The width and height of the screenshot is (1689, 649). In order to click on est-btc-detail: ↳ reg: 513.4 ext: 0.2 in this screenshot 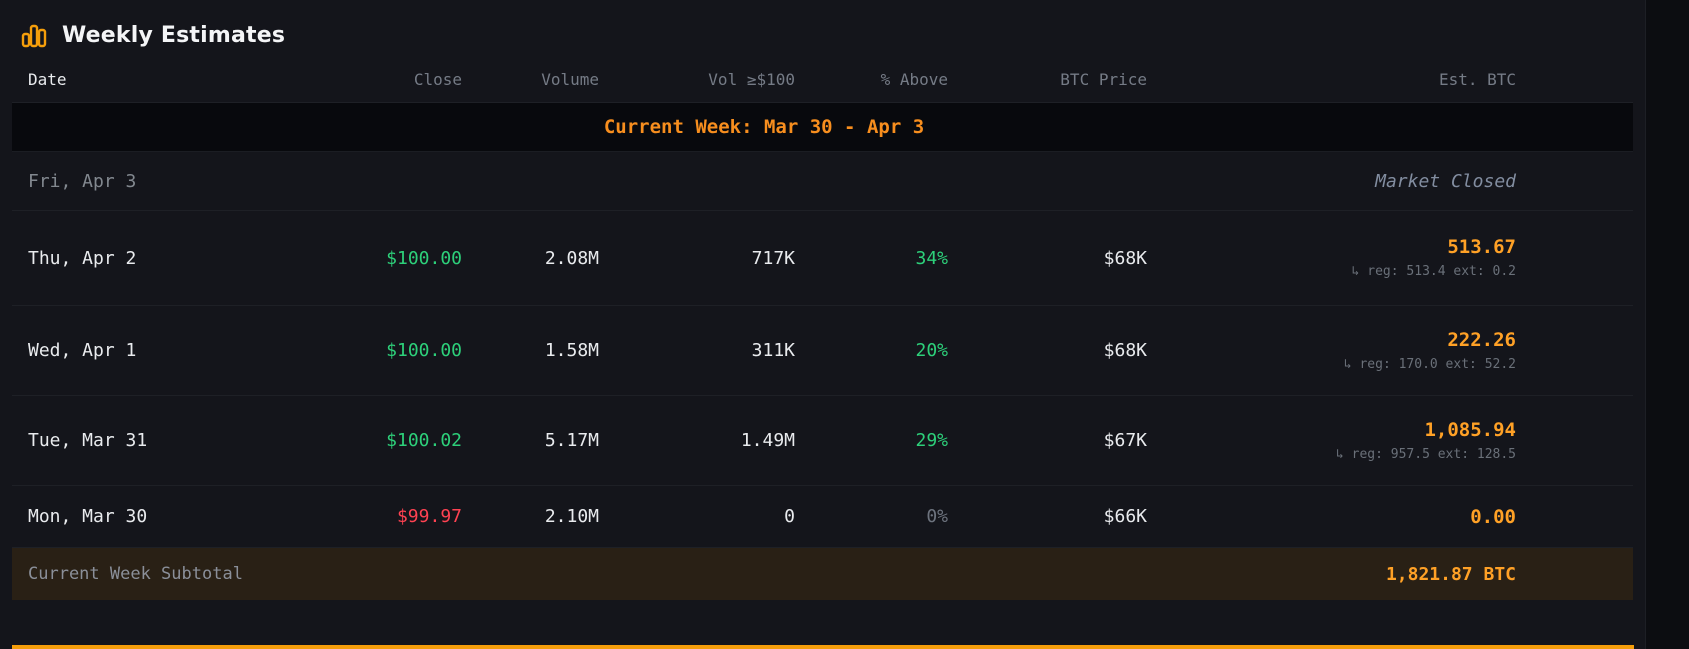, I will do `click(1433, 271)`.